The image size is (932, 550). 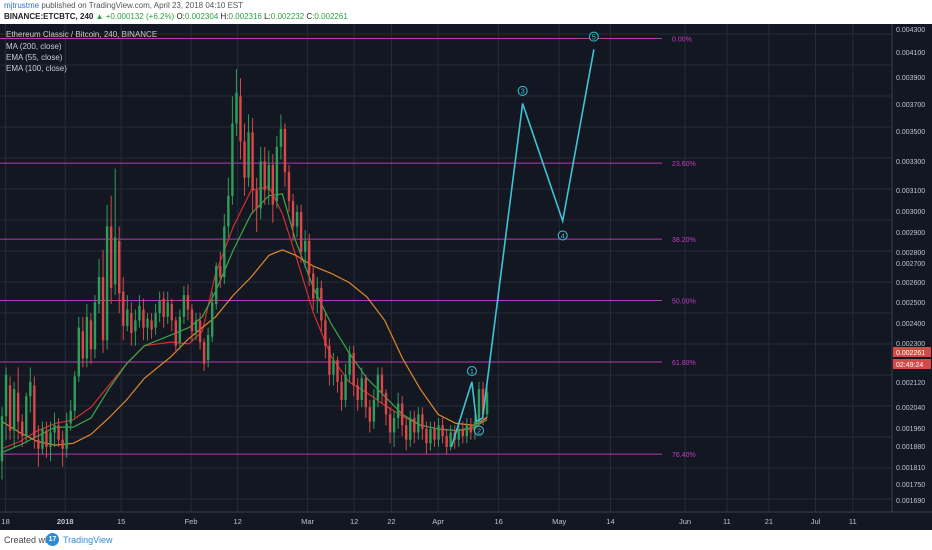 I want to click on time-tick-label: 18, so click(x=5, y=521).